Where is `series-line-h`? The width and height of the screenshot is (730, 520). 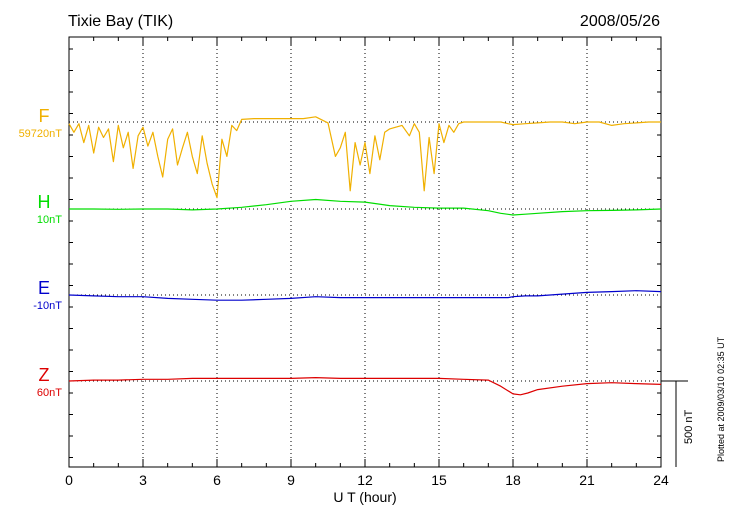 series-line-h is located at coordinates (365, 207).